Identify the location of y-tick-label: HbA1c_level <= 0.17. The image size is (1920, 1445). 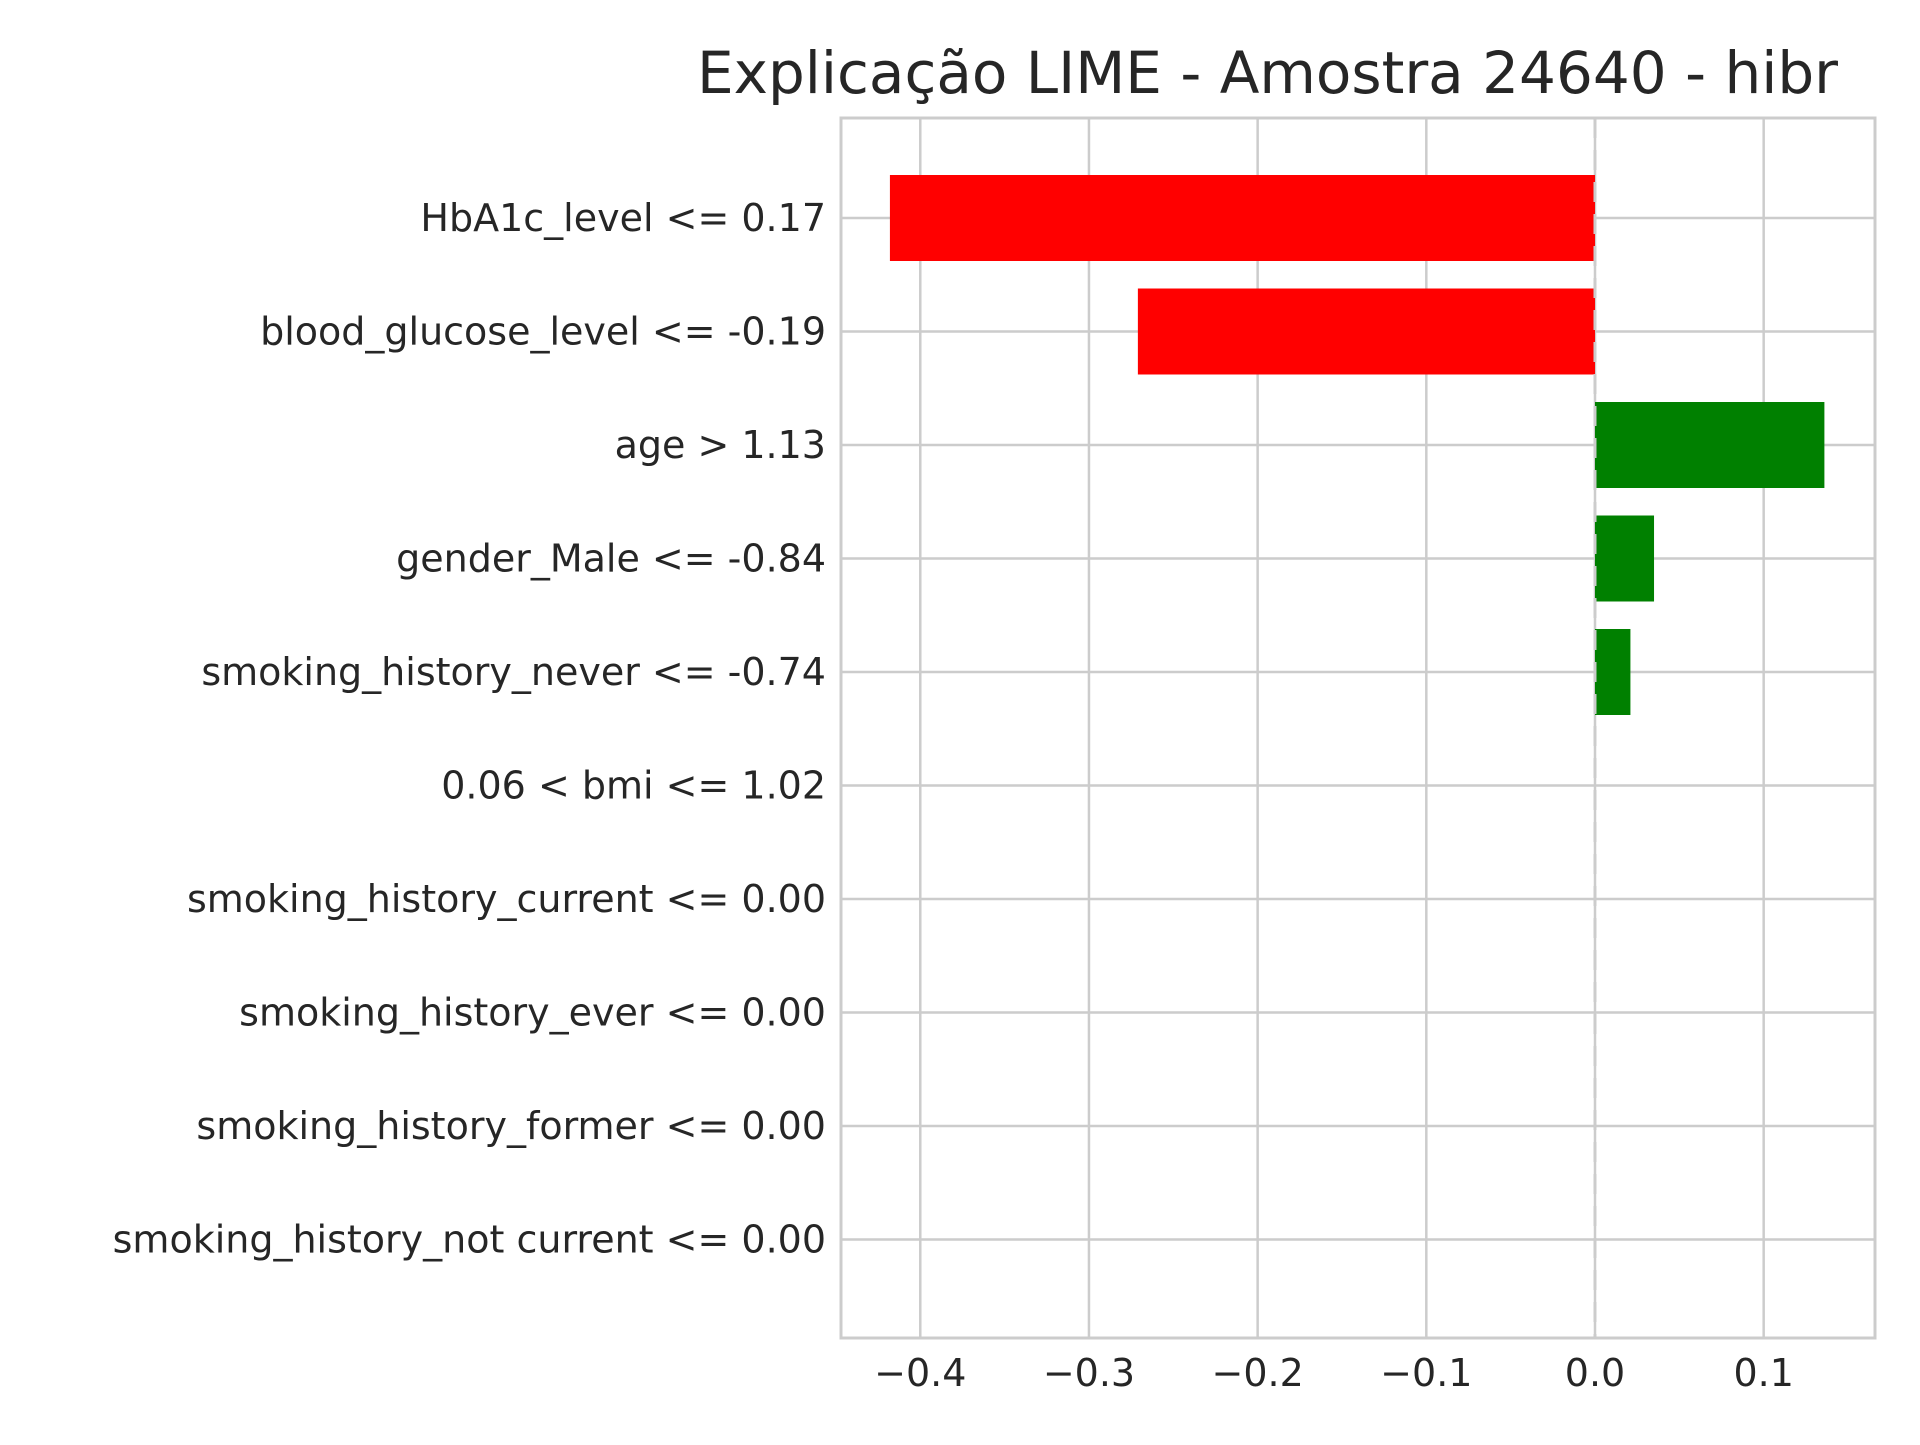
(623, 218).